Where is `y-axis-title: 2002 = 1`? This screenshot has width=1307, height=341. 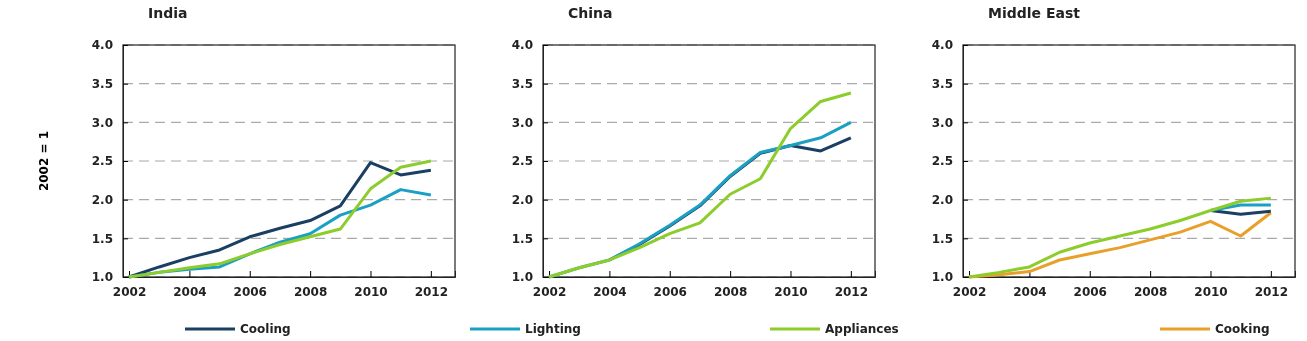 y-axis-title: 2002 = 1 is located at coordinates (44, 161).